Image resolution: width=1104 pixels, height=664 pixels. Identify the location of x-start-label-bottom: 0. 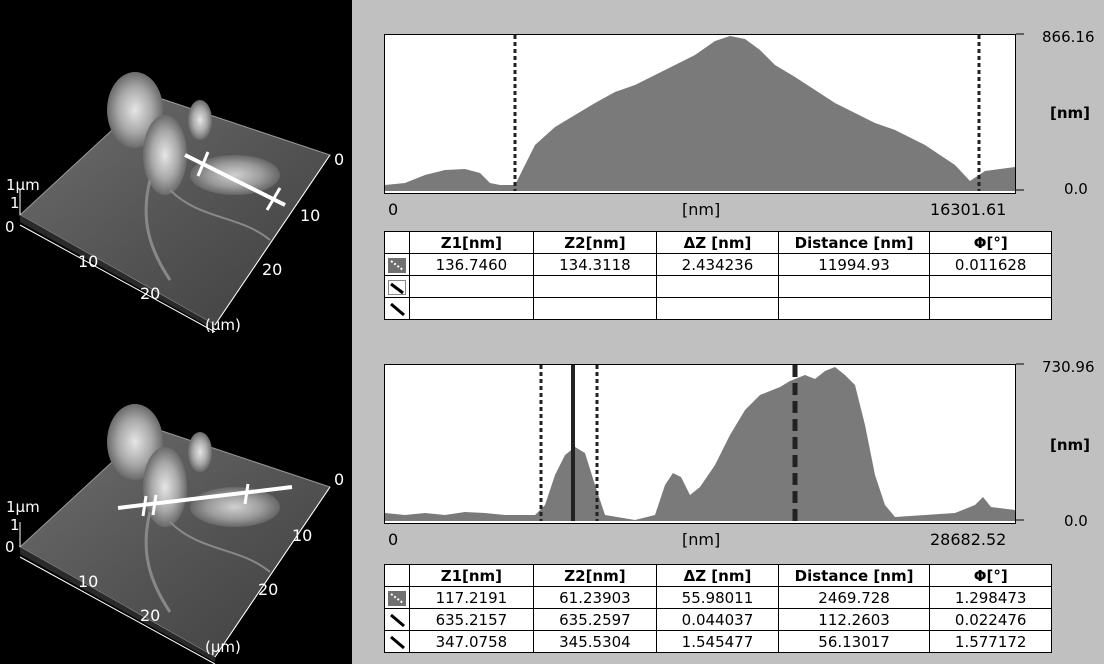
(393, 539).